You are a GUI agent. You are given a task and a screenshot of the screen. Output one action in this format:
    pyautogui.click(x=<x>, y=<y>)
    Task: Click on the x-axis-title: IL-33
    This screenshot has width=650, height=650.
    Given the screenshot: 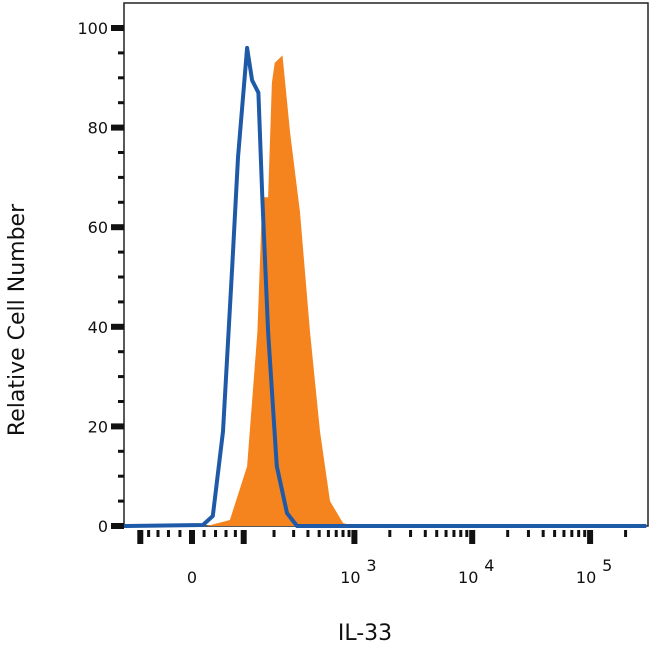 What is the action you would take?
    pyautogui.click(x=365, y=633)
    